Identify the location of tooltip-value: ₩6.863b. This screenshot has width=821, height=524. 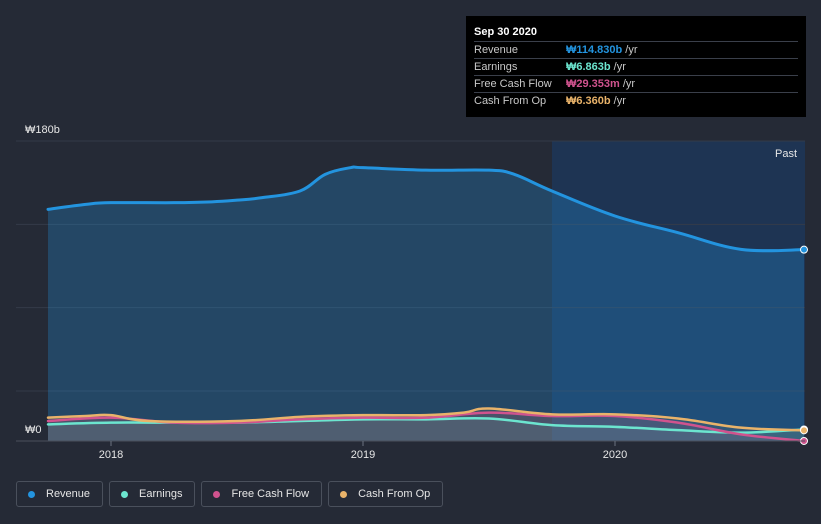
(588, 67).